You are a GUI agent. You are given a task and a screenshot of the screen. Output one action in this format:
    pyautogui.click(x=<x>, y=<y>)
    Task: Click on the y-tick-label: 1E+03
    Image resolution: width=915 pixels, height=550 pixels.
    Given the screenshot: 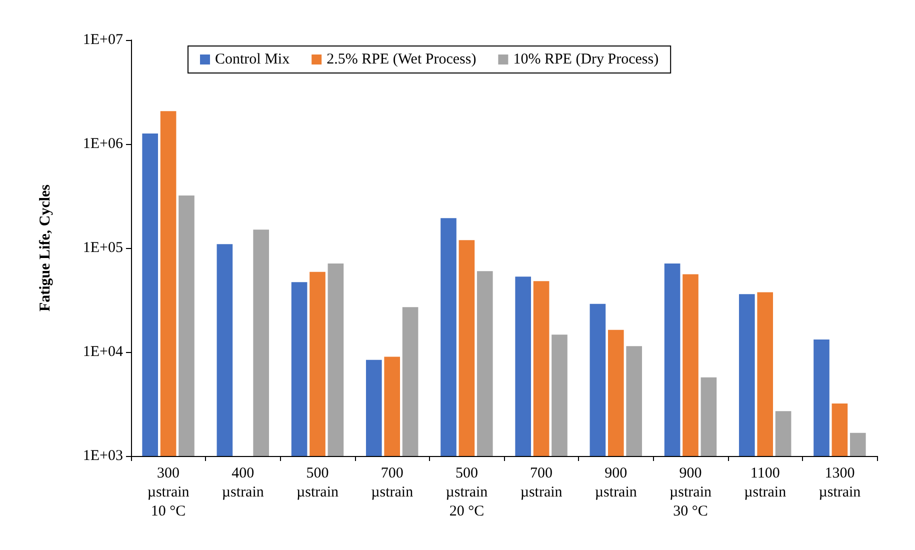 What is the action you would take?
    pyautogui.click(x=102, y=456)
    